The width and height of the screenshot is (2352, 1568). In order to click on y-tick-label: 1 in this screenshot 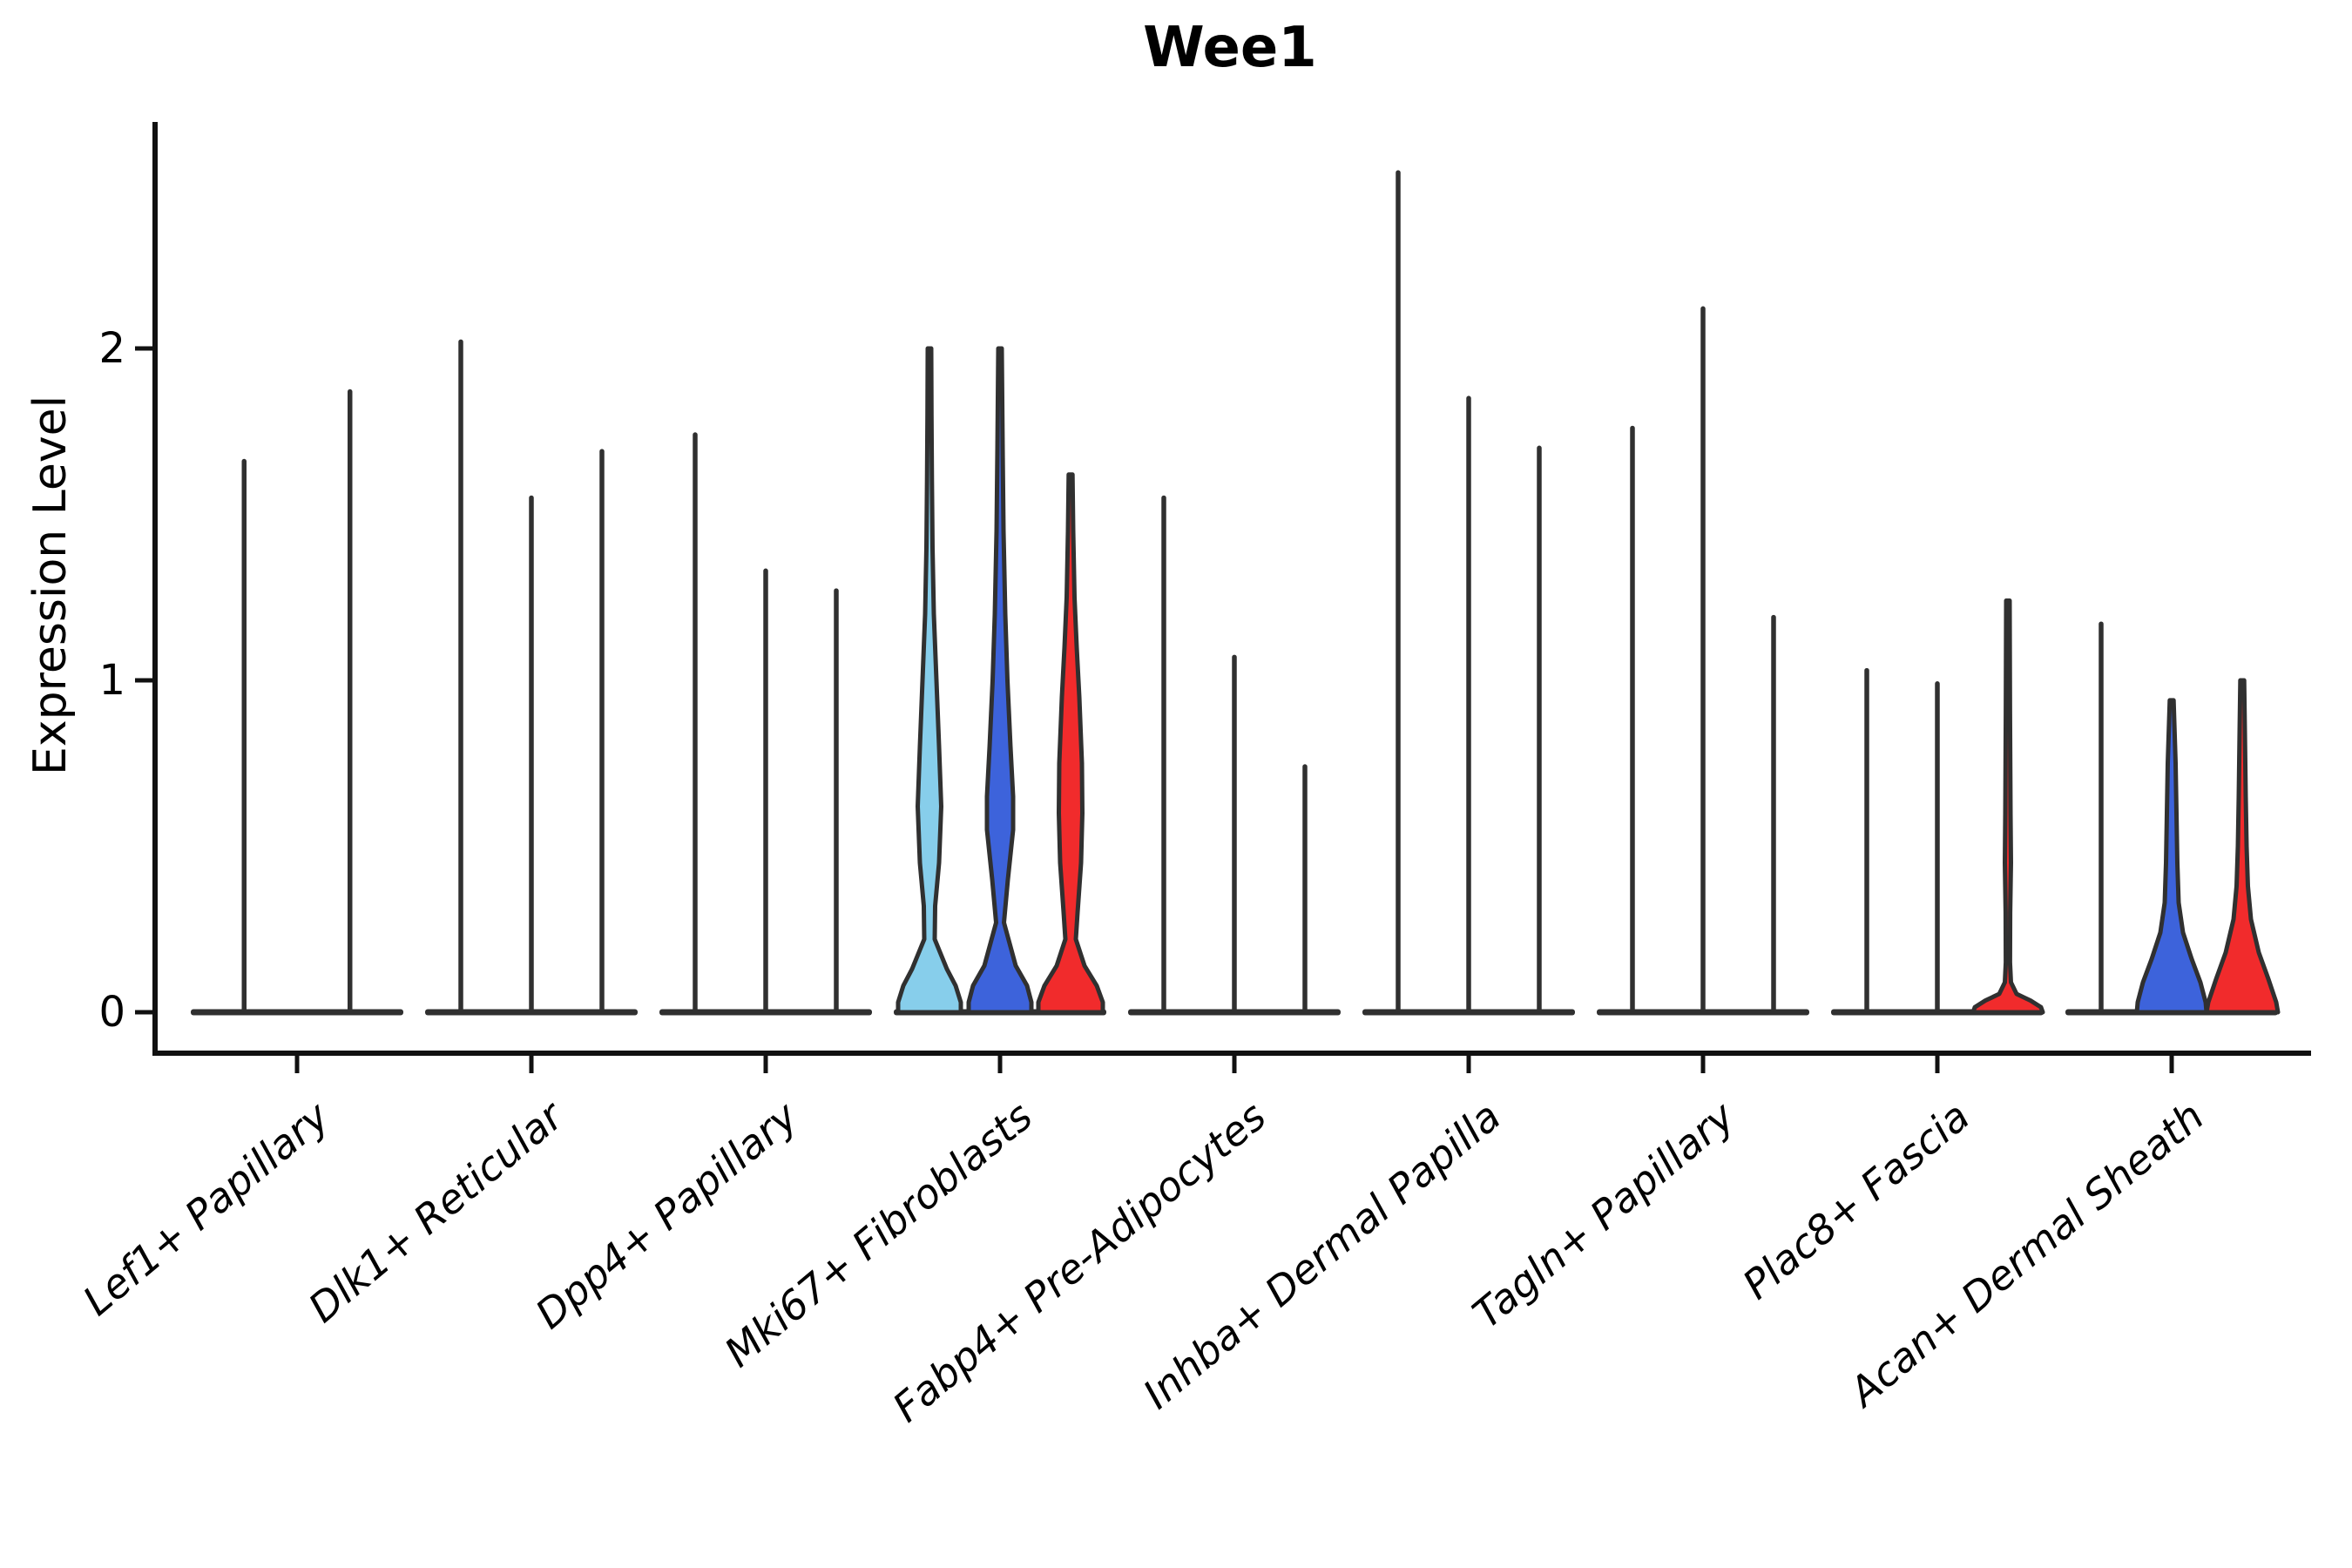, I will do `click(111, 680)`.